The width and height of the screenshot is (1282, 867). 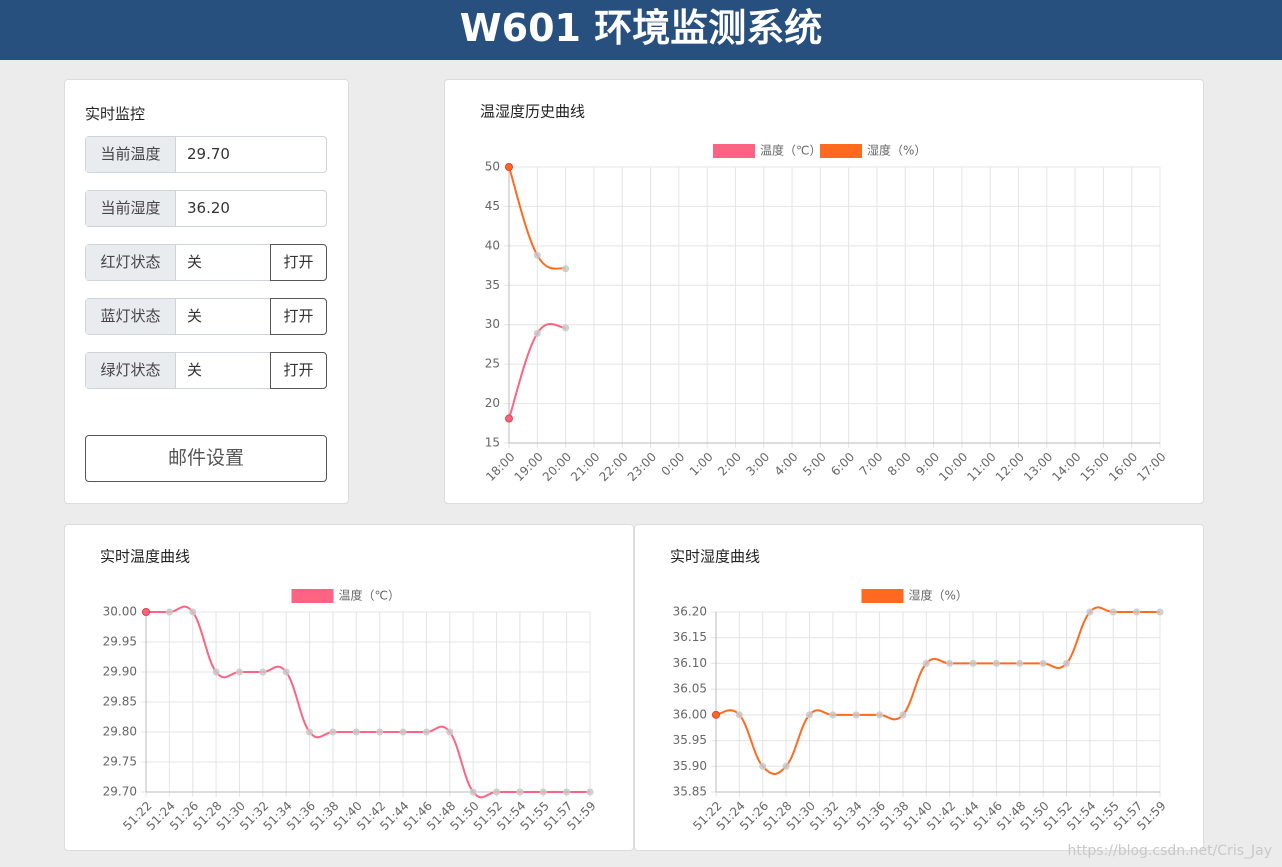 I want to click on x-tick-label: 18:00, so click(x=500, y=467).